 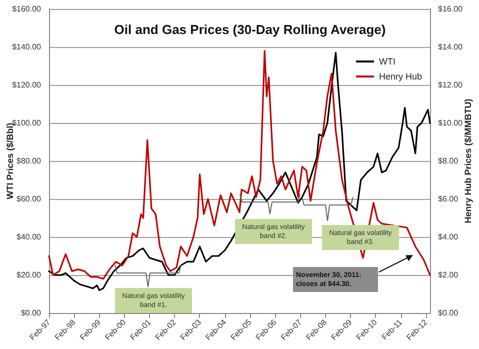 What do you see at coordinates (451, 85) in the screenshot?
I see `y2-tick-label: $12.00` at bounding box center [451, 85].